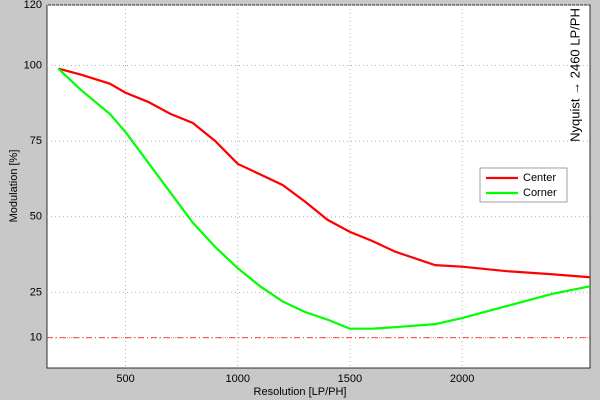 The image size is (600, 400). I want to click on legend: Center Corner, so click(523, 185).